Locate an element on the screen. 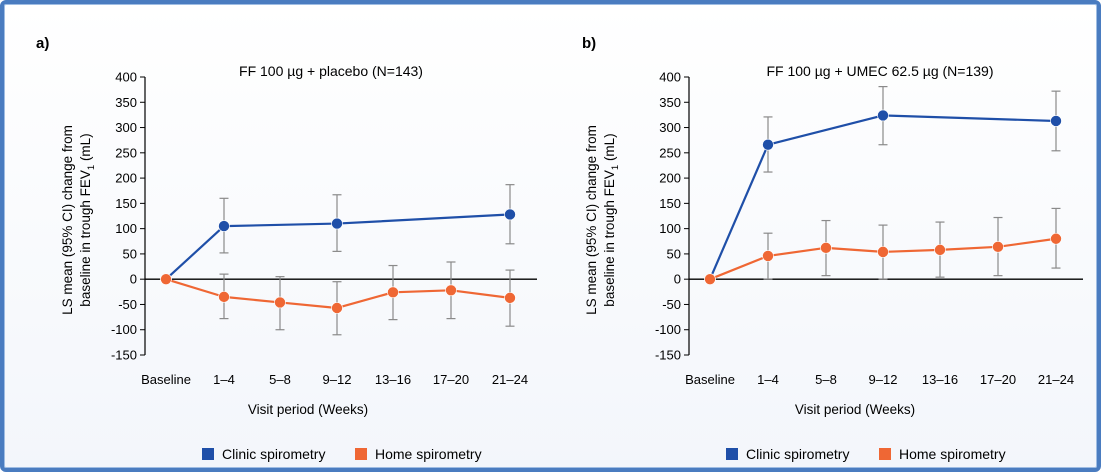 The image size is (1101, 472). chart-title: FF 100 µg + UMEC 62.5 µg (N=139) is located at coordinates (879, 71).